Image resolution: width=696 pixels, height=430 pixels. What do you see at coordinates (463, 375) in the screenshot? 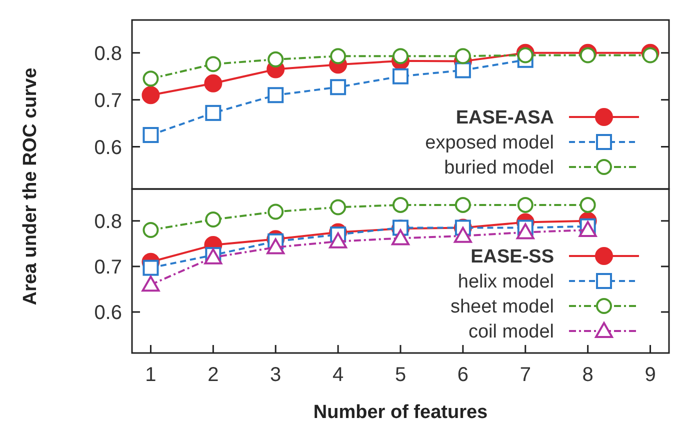
I see `x-tick-label: 6` at bounding box center [463, 375].